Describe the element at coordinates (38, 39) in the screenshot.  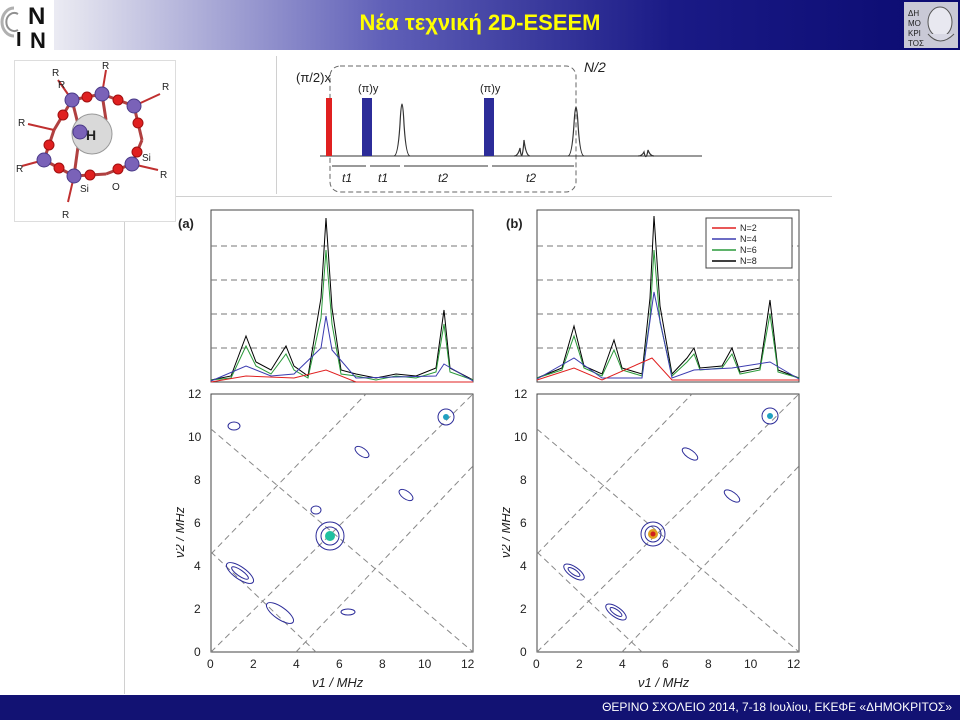
I see `logo-letter-n2: N` at that location.